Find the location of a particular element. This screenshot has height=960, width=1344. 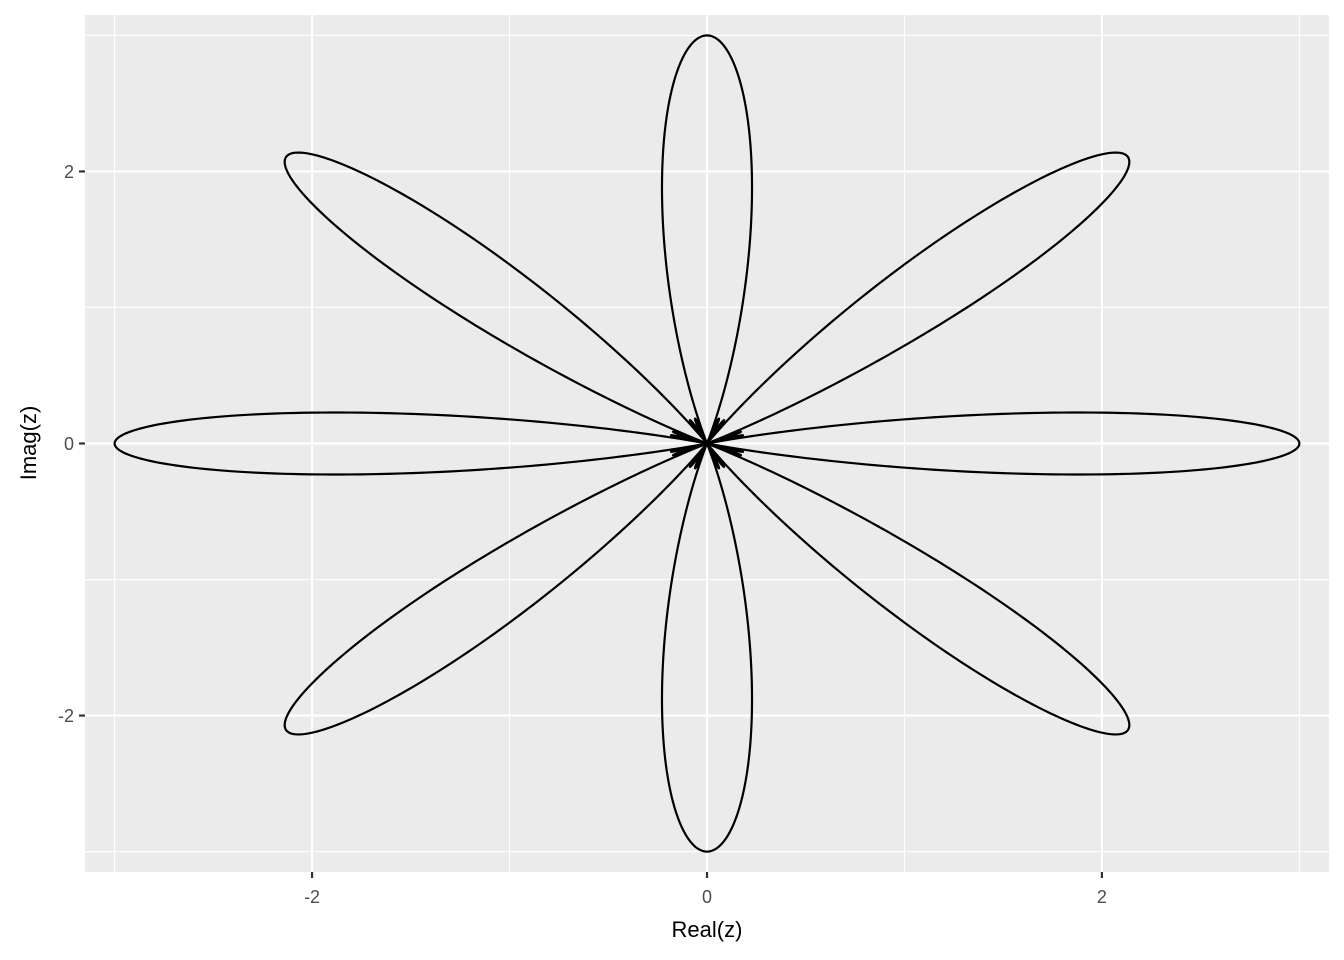

x-tick-label: 2 is located at coordinates (1102, 897).